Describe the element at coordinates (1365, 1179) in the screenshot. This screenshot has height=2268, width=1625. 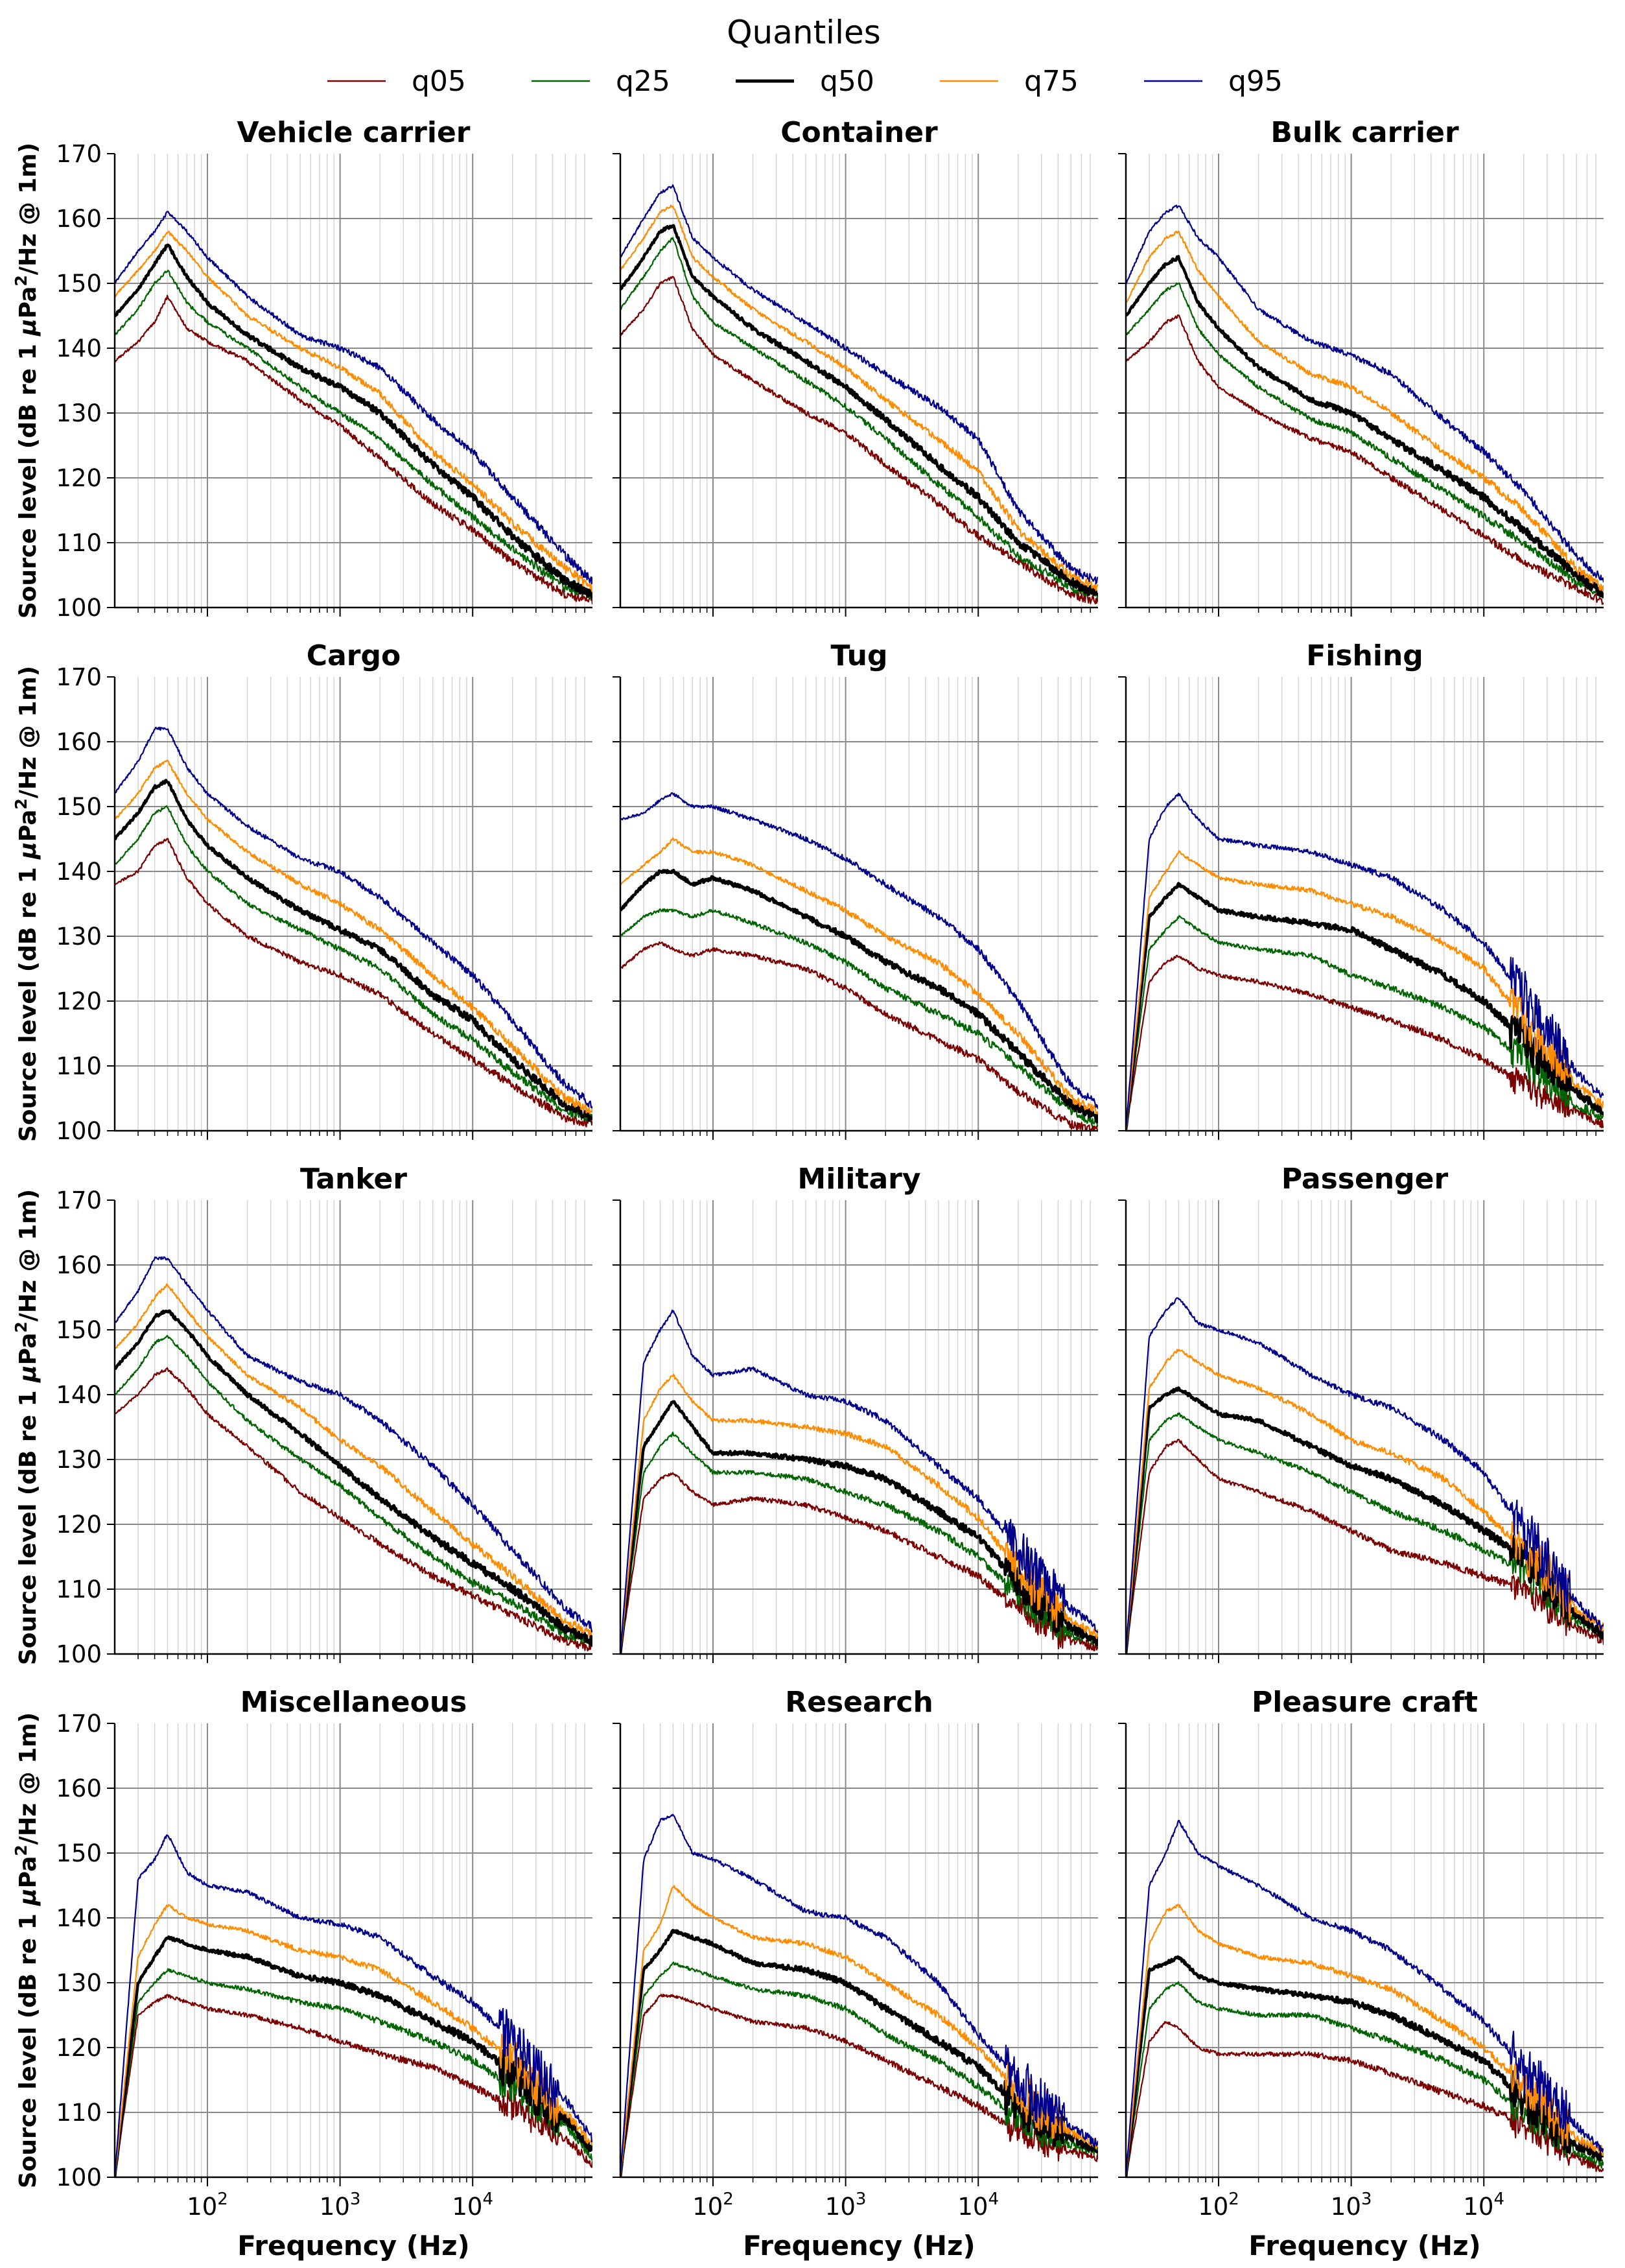
I see `panel-title-passenger: Passenger` at that location.